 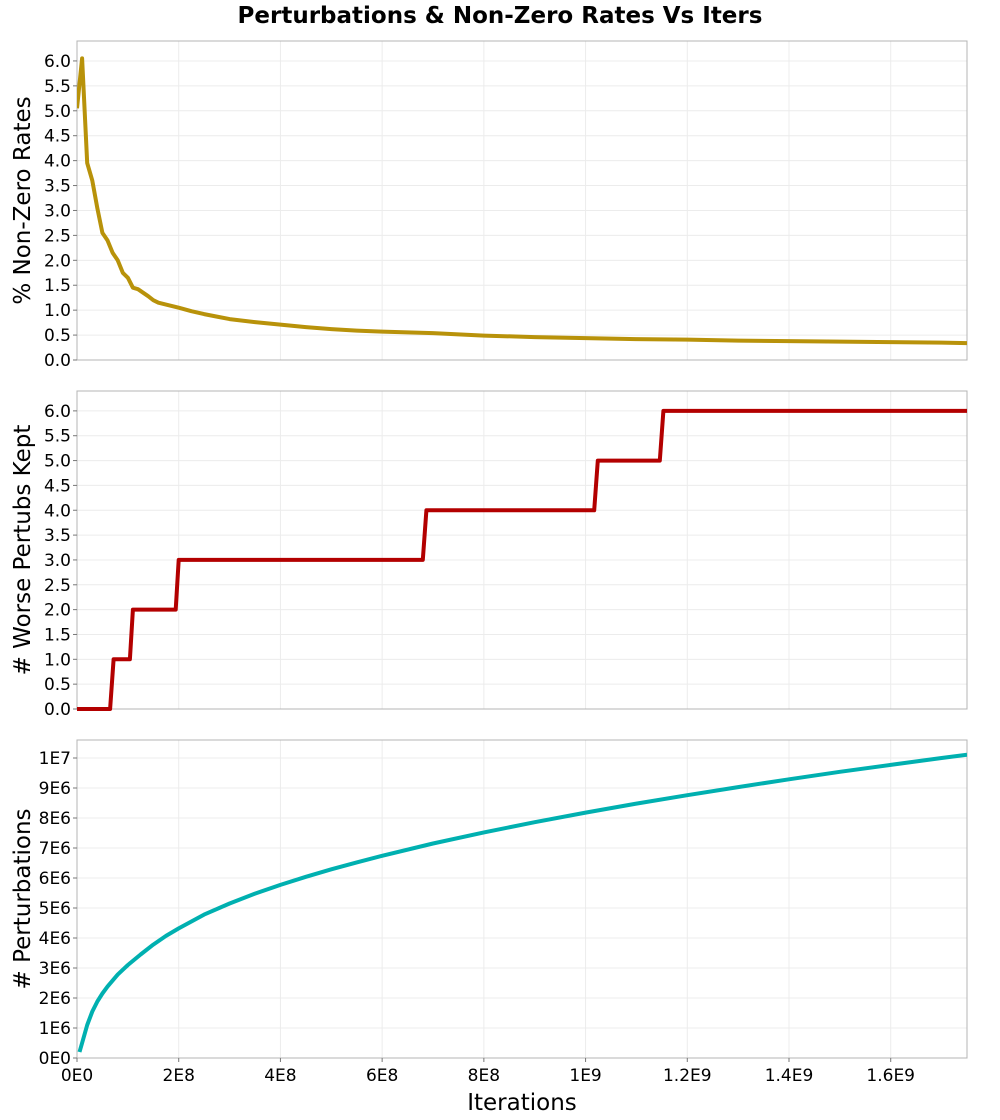 I want to click on nonzero-rate-y-axis-label: % Non-Zero Rates, so click(x=23, y=200).